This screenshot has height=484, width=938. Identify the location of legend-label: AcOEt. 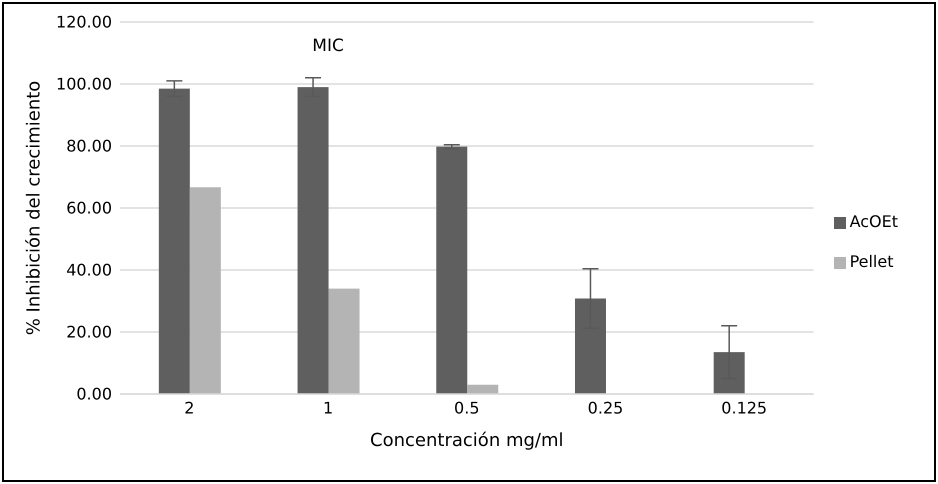
(874, 221).